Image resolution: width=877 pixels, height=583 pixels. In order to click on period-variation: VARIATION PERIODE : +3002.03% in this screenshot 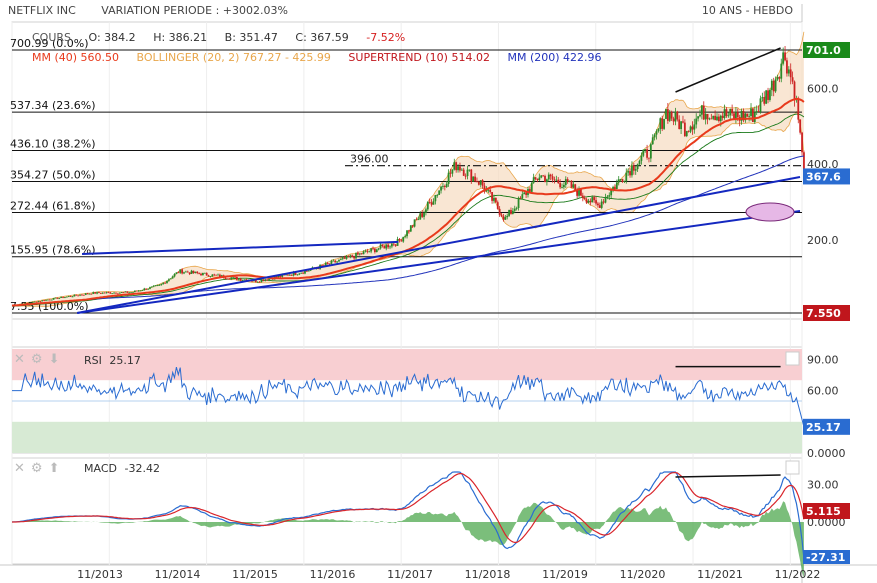, I will do `click(194, 10)`.